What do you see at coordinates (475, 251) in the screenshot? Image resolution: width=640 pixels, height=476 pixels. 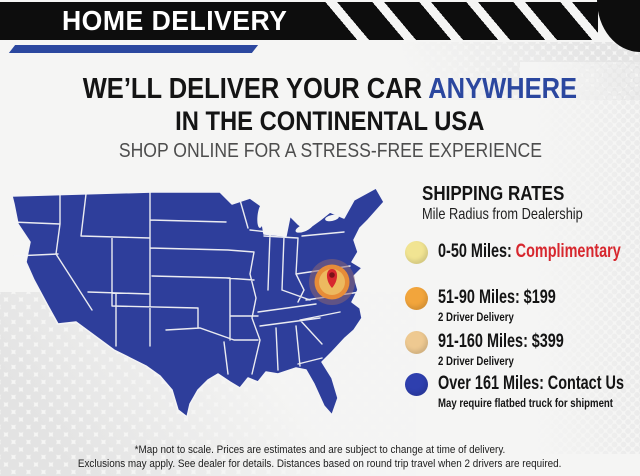 I see `rate-label: 0-50 Miles:` at bounding box center [475, 251].